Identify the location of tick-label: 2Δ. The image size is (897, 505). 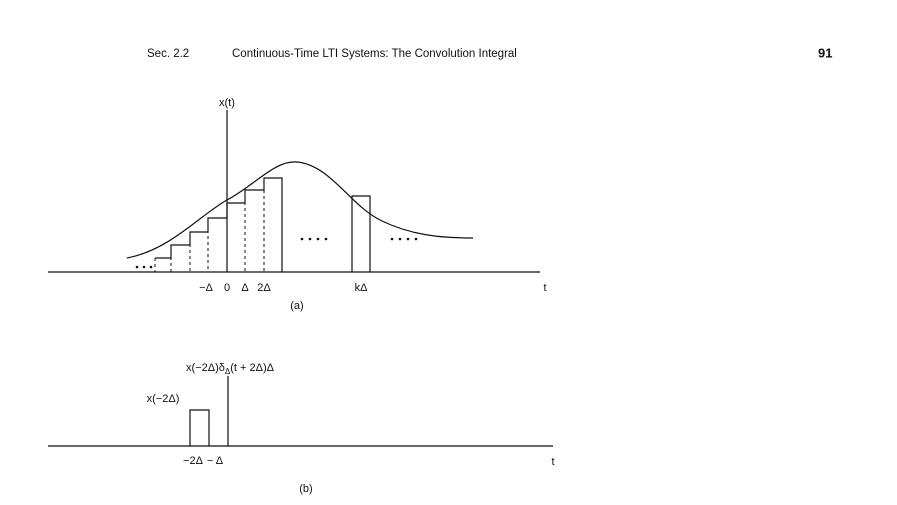
(264, 288).